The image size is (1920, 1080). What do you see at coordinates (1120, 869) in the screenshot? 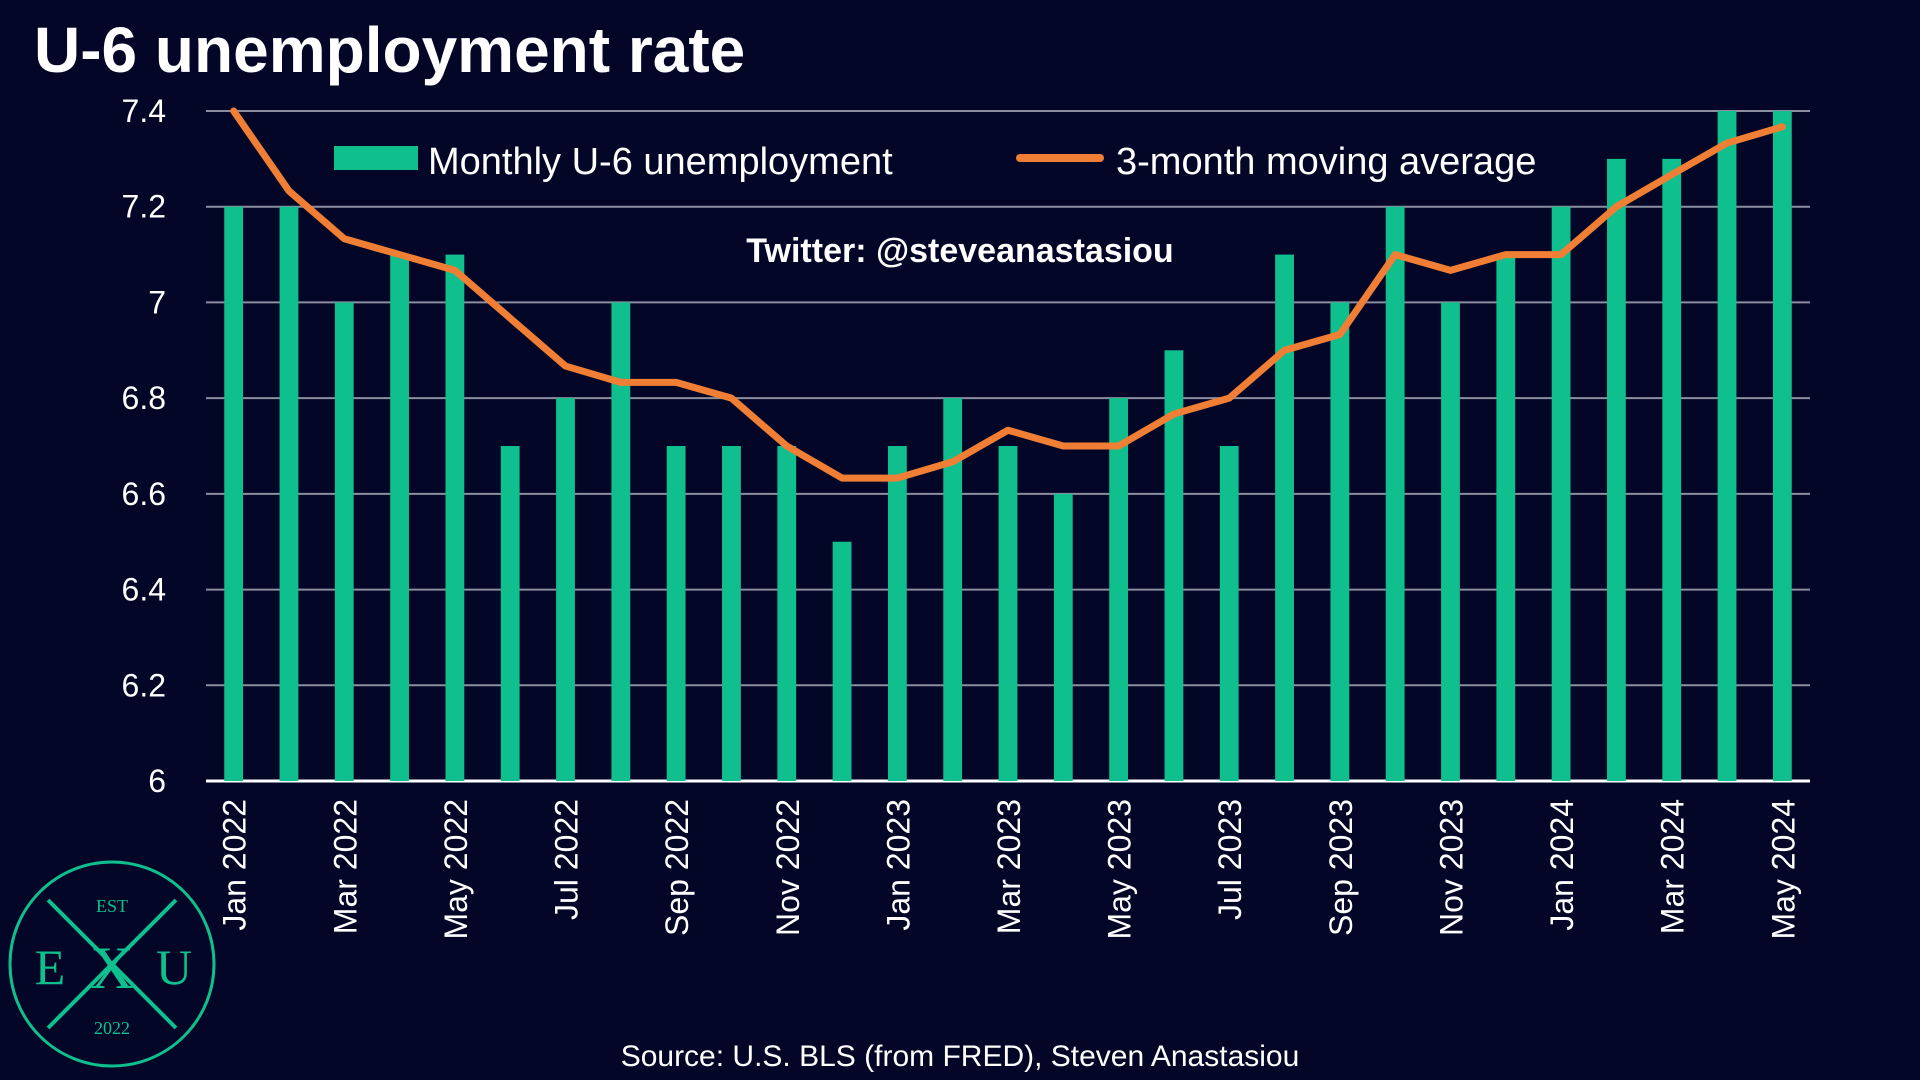
I see `x-tick-label: May 2023` at bounding box center [1120, 869].